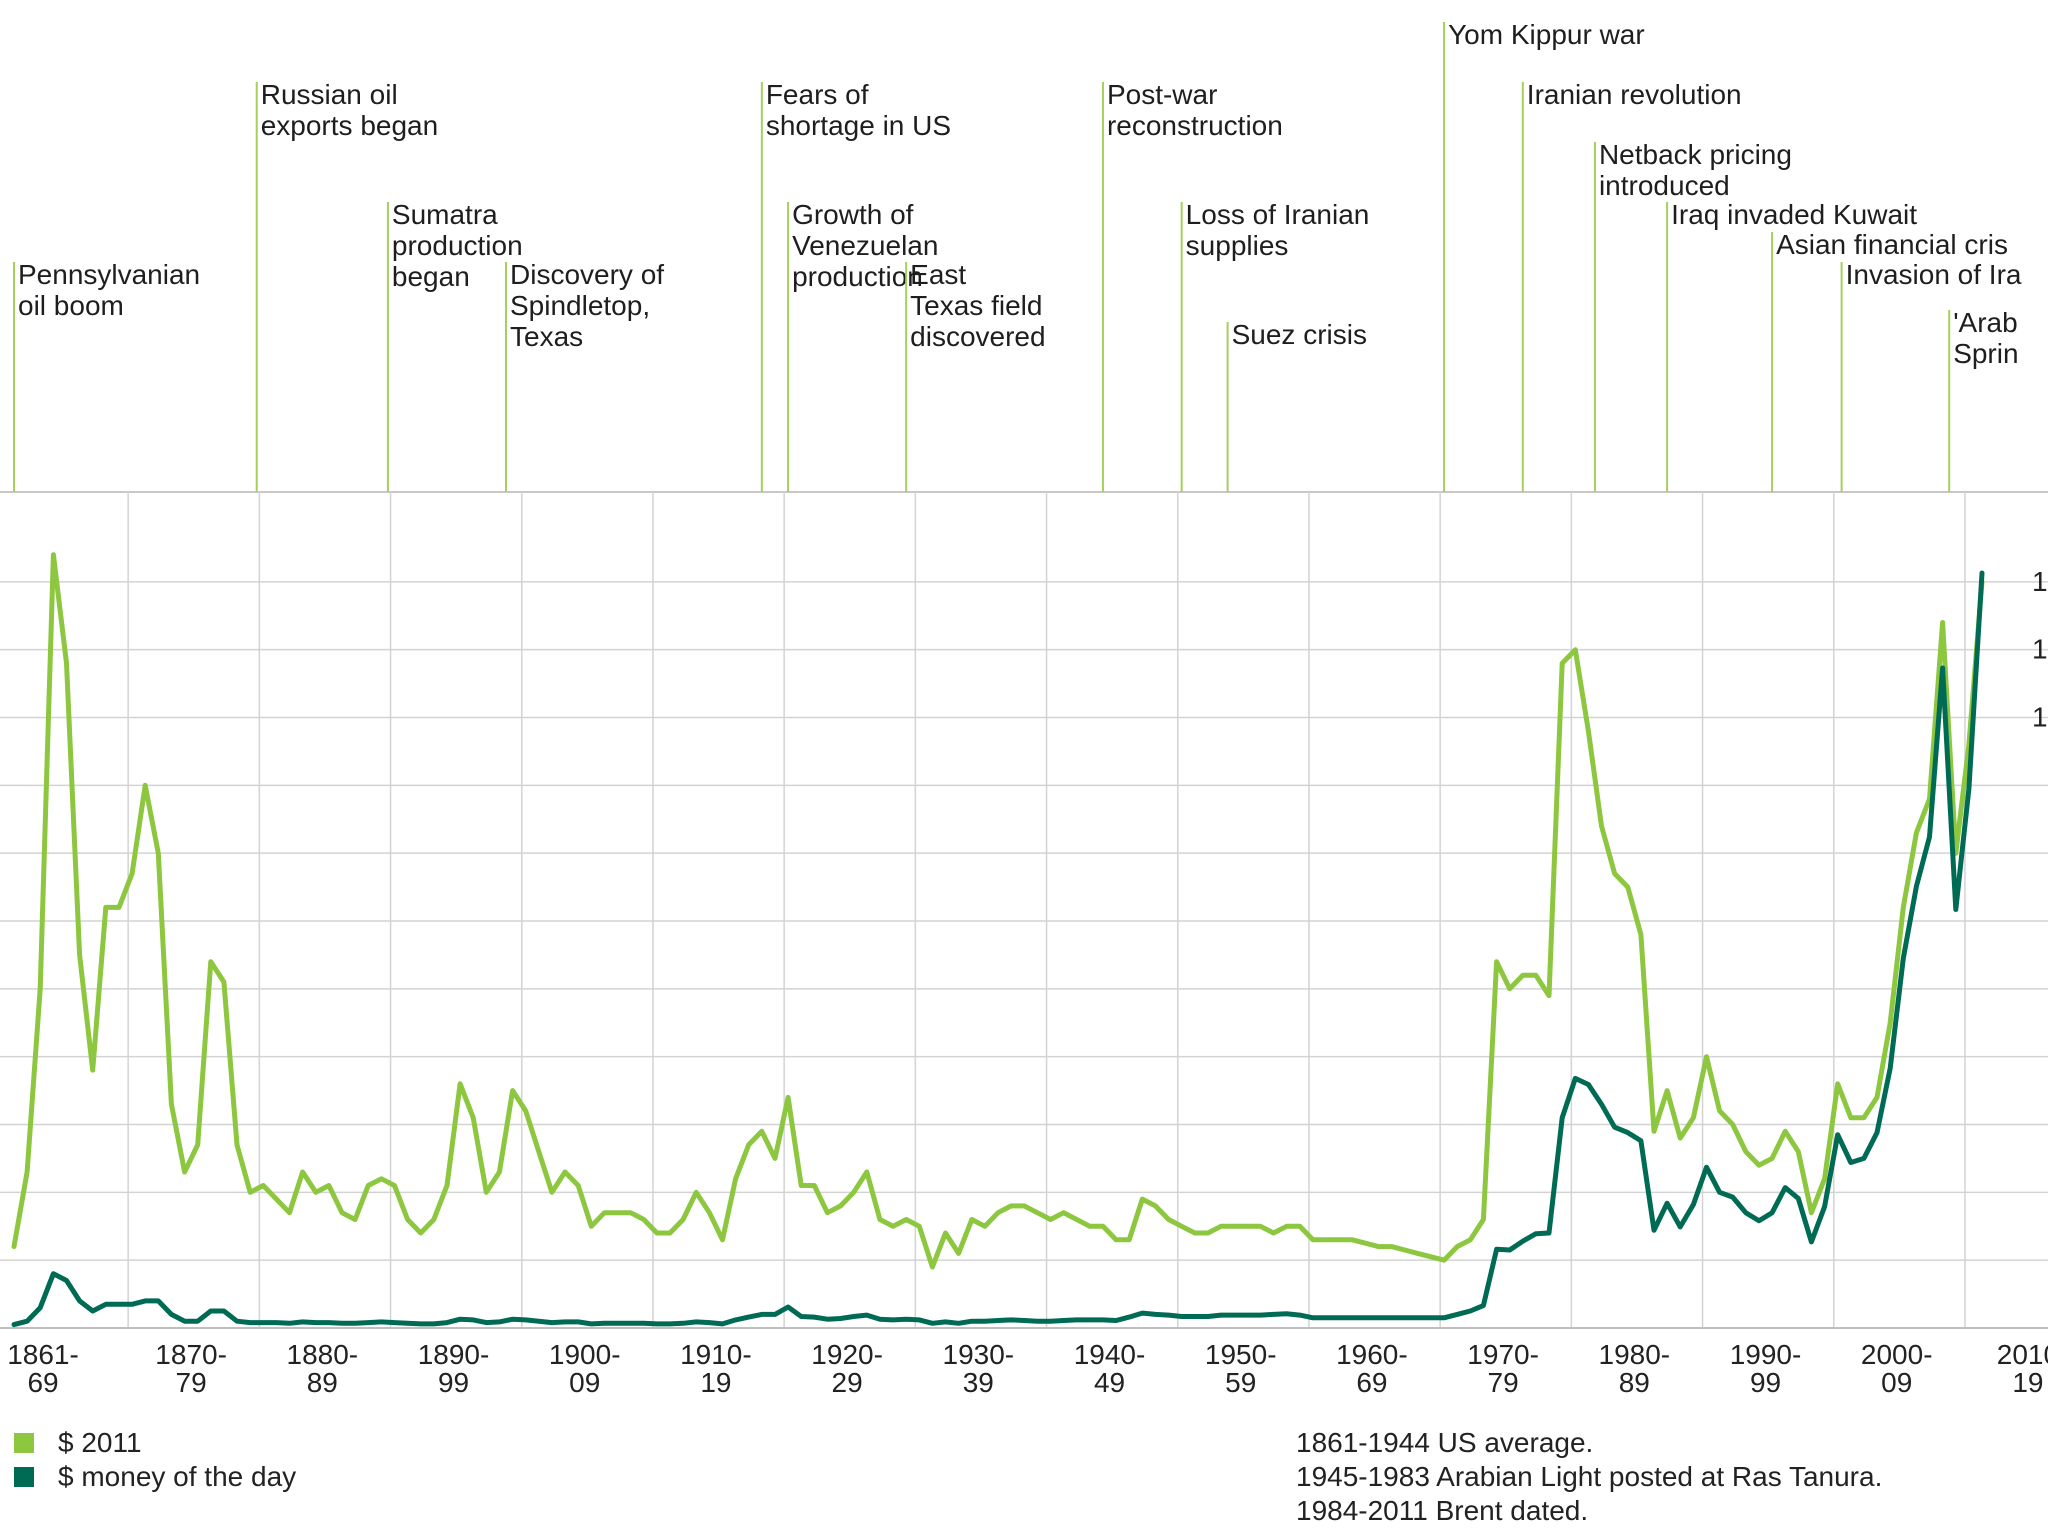 This screenshot has width=2048, height=1536. I want to click on x-tick-label: 1880-, so click(323, 1354).